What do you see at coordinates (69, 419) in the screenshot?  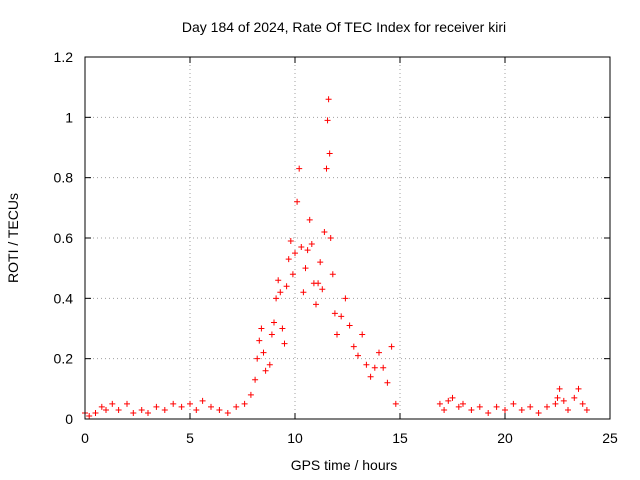 I see `y-tick-label: 0` at bounding box center [69, 419].